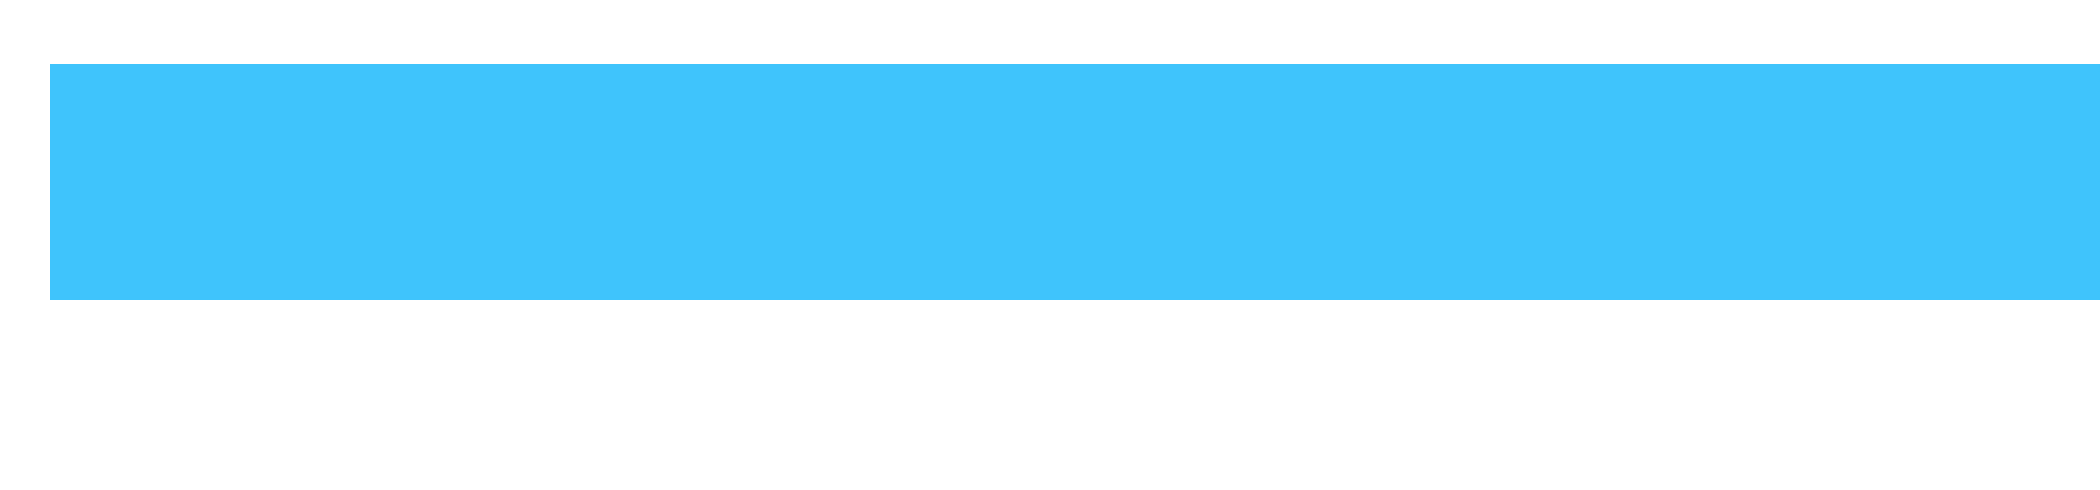  What do you see at coordinates (1050, 32) in the screenshot?
I see `top-margin-region` at bounding box center [1050, 32].